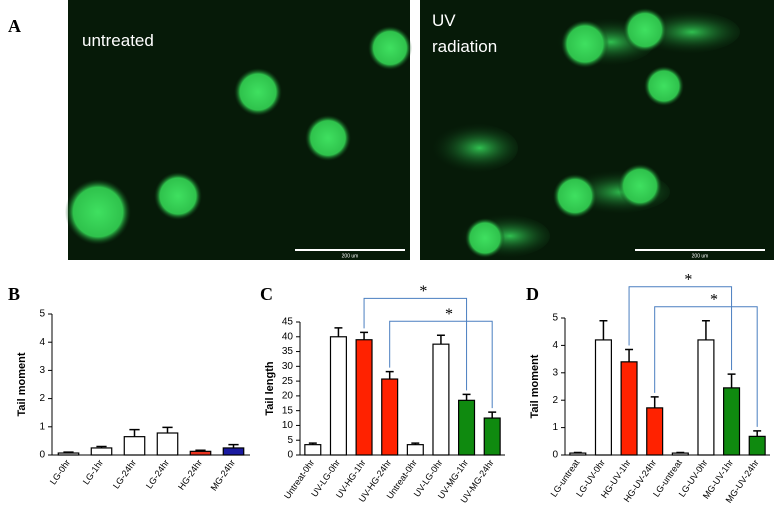 The image size is (774, 521). Describe the element at coordinates (444, 20) in the screenshot. I see `image-caption: UV` at that location.